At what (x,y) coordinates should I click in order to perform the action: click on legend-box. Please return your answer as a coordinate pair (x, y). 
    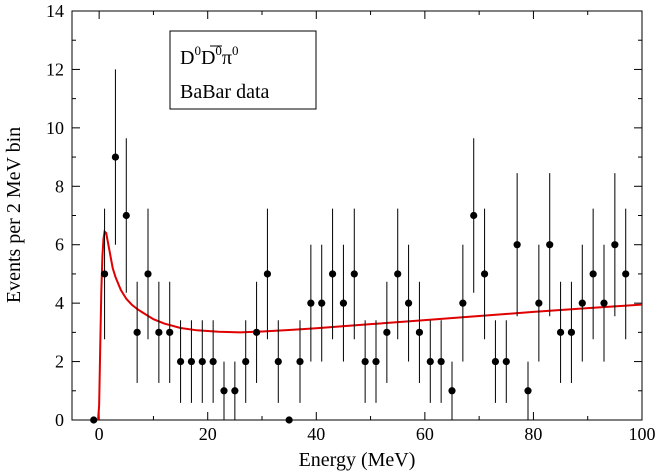
    Looking at the image, I should click on (243, 70).